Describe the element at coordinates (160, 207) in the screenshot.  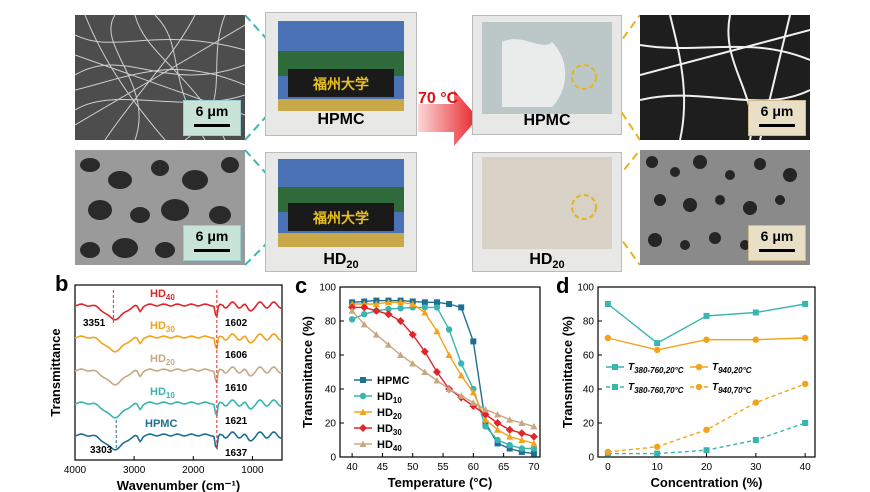
I see `sem-image-hd20-porous: 6 μm` at that location.